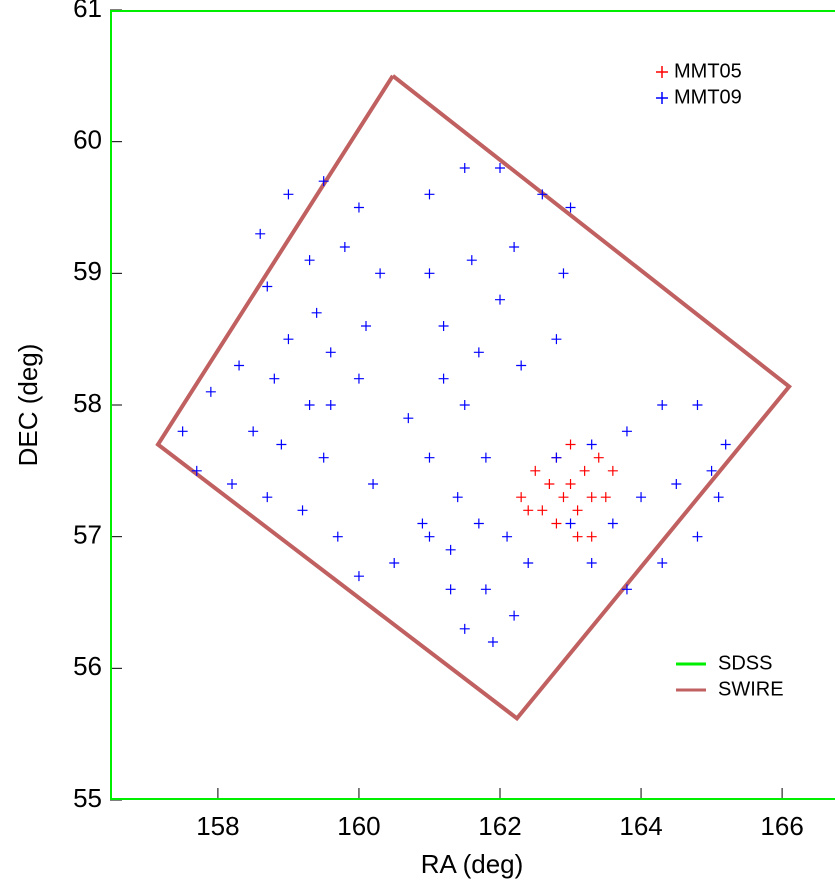  Describe the element at coordinates (28, 405) in the screenshot. I see `y-axis-label: DEC (deg)` at that location.